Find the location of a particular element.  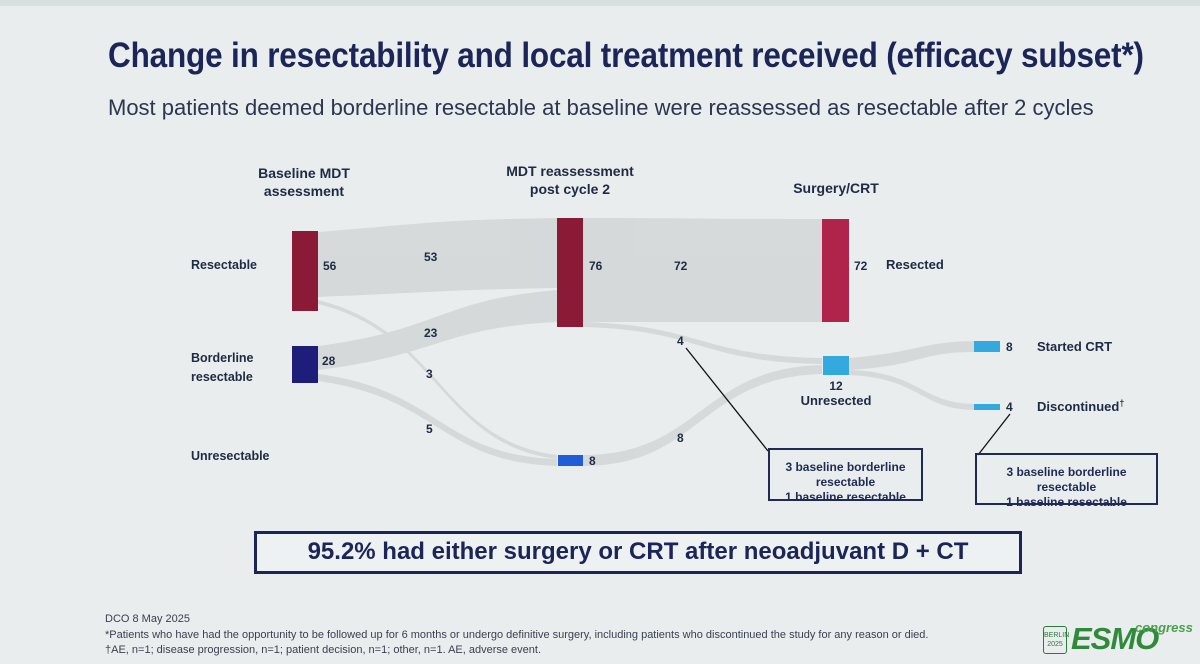

flow-value-bord-to-res: 23 is located at coordinates (431, 333).